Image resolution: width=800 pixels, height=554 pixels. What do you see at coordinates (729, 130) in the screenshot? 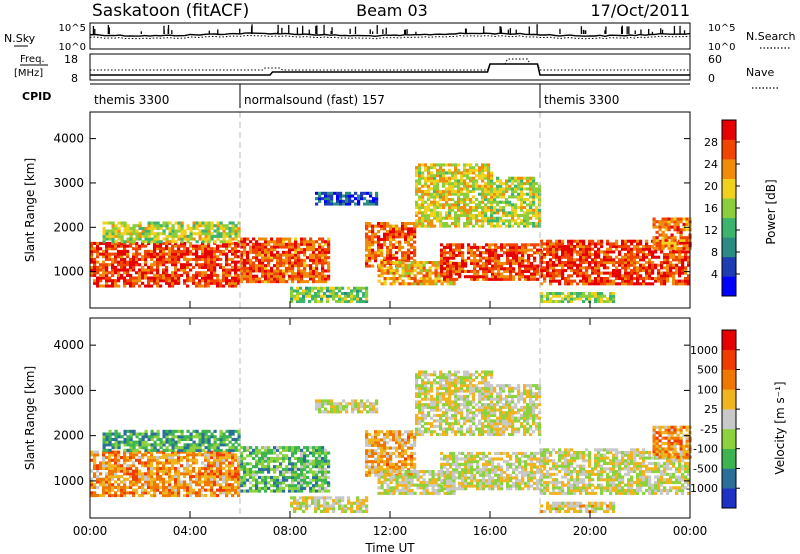
I see `colorbar-swatch` at bounding box center [729, 130].